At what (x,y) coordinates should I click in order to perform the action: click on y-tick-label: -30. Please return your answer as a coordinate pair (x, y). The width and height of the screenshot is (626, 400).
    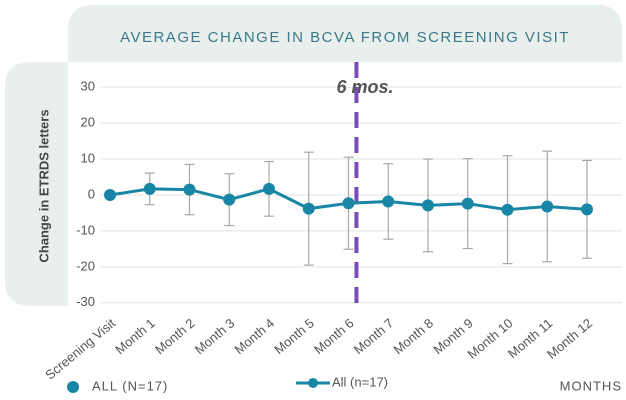
    Looking at the image, I should click on (85, 301).